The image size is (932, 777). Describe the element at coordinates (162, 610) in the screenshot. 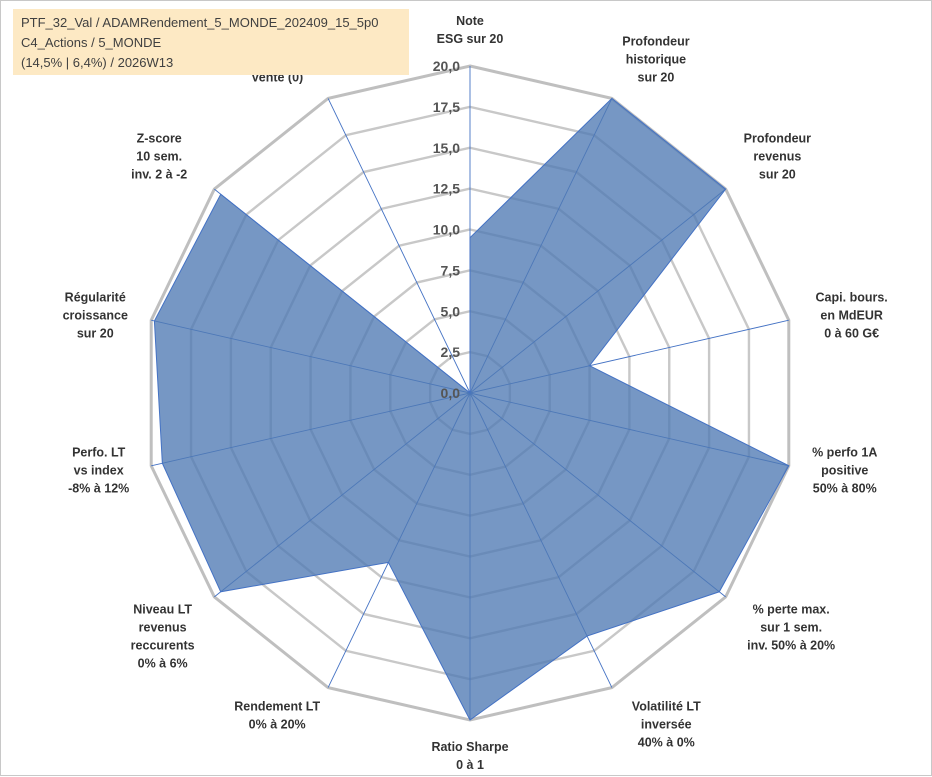

I see `category-label-line: Niveau LT` at that location.